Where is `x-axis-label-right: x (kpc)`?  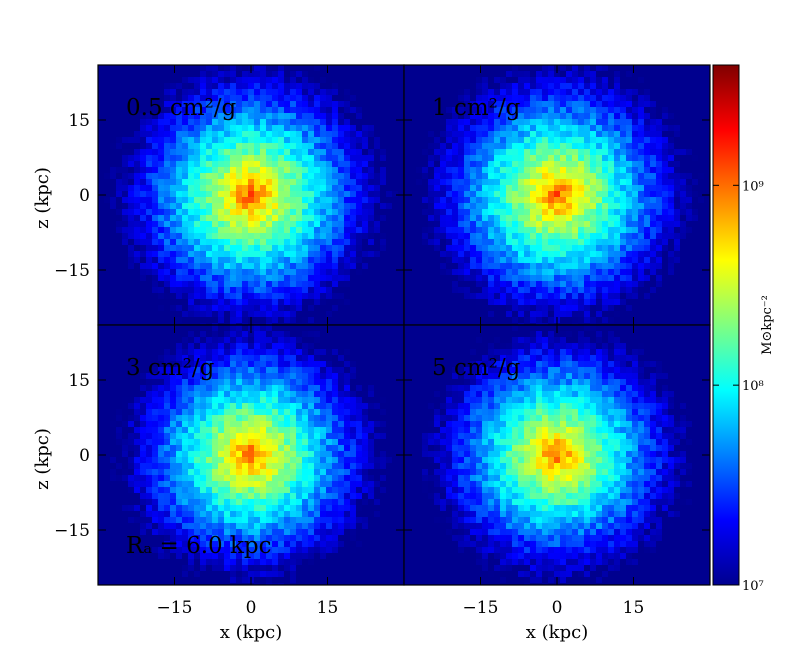
x-axis-label-right: x (kpc) is located at coordinates (557, 632).